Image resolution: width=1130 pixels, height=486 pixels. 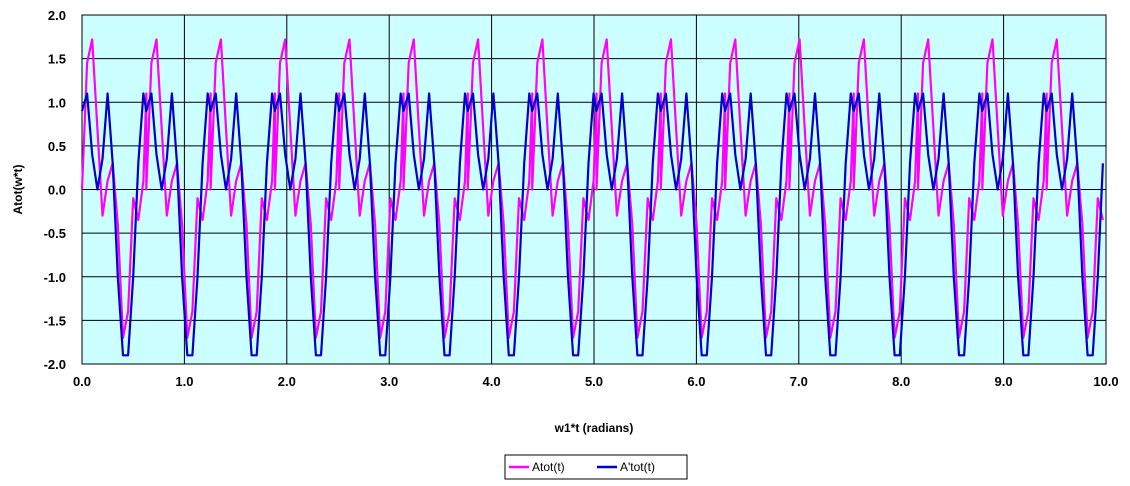 What do you see at coordinates (57, 146) in the screenshot?
I see `y-tick-label: 0.5` at bounding box center [57, 146].